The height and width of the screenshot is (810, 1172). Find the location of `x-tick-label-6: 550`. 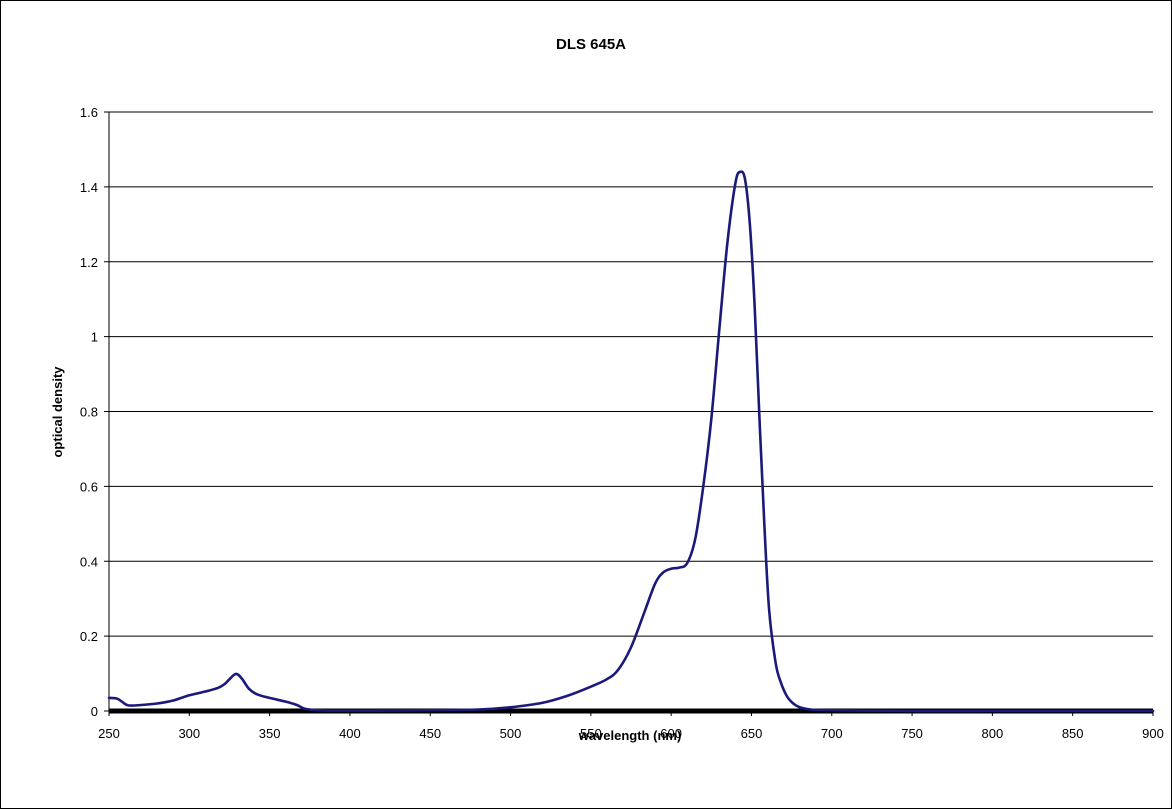

x-tick-label-6: 550 is located at coordinates (591, 733).